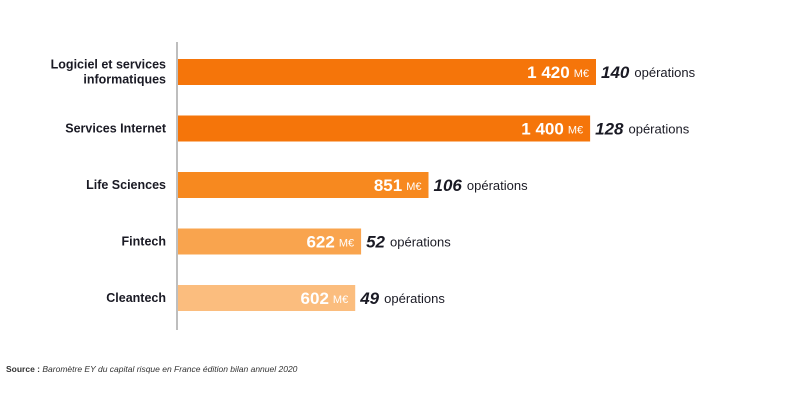  Describe the element at coordinates (542, 129) in the screenshot. I see `value-label: 1 400` at that location.